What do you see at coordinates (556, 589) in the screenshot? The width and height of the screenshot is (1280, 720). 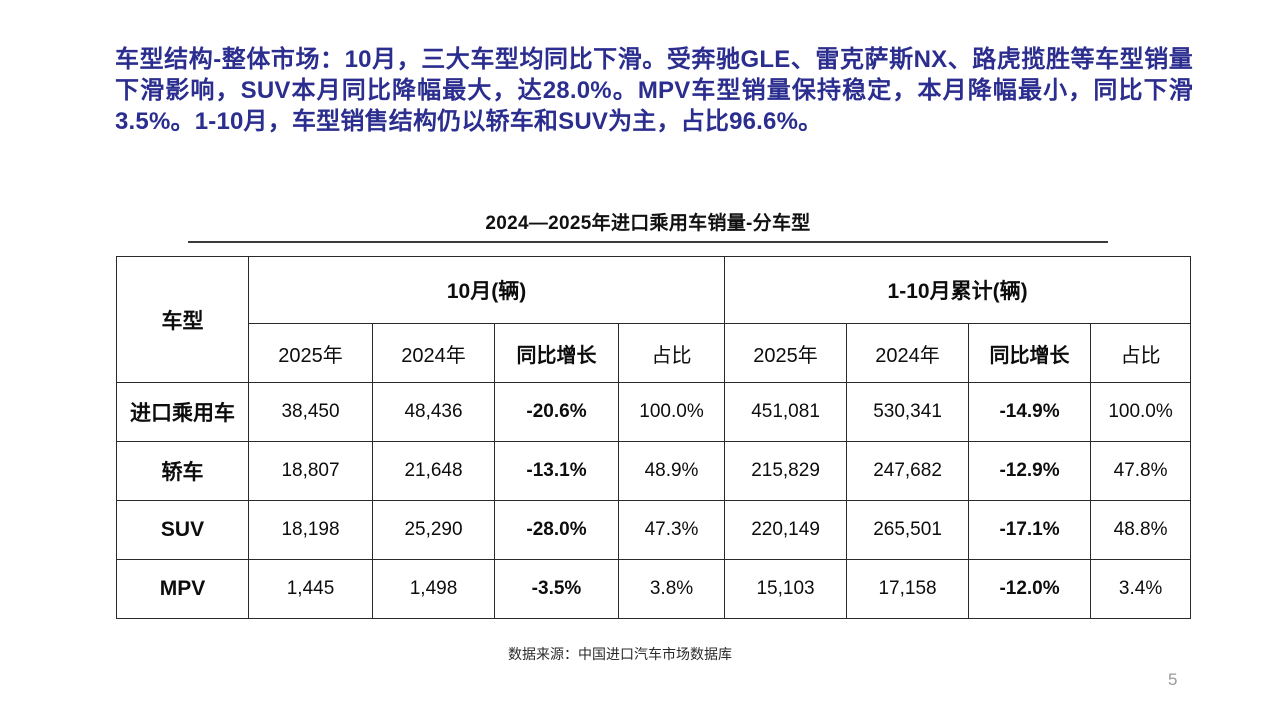 I see `table-cell-yoy: -3.5%` at bounding box center [556, 589].